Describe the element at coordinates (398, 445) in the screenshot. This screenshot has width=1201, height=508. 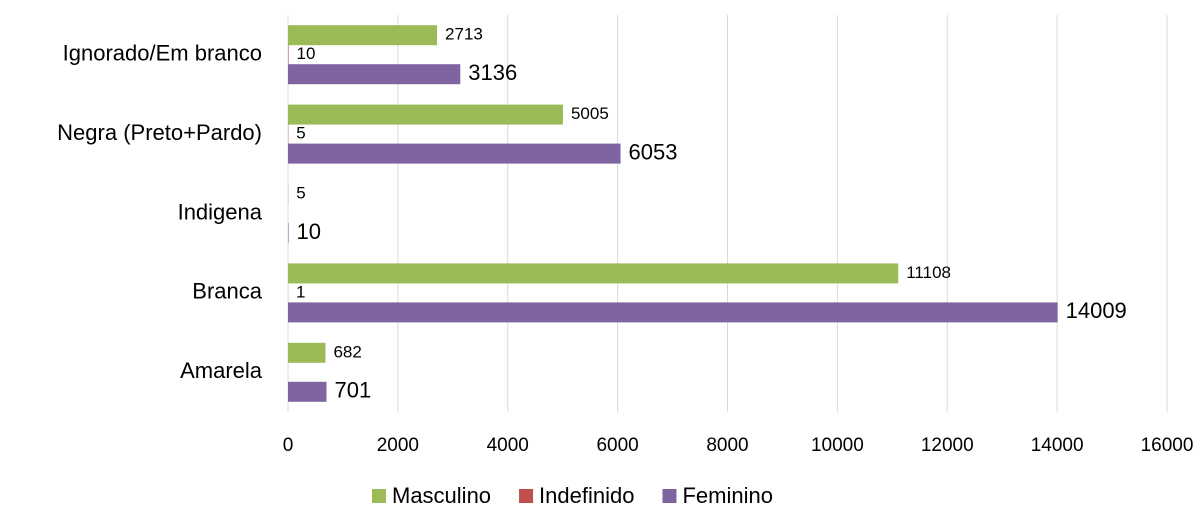
I see `x-tick-label: 2000` at that location.